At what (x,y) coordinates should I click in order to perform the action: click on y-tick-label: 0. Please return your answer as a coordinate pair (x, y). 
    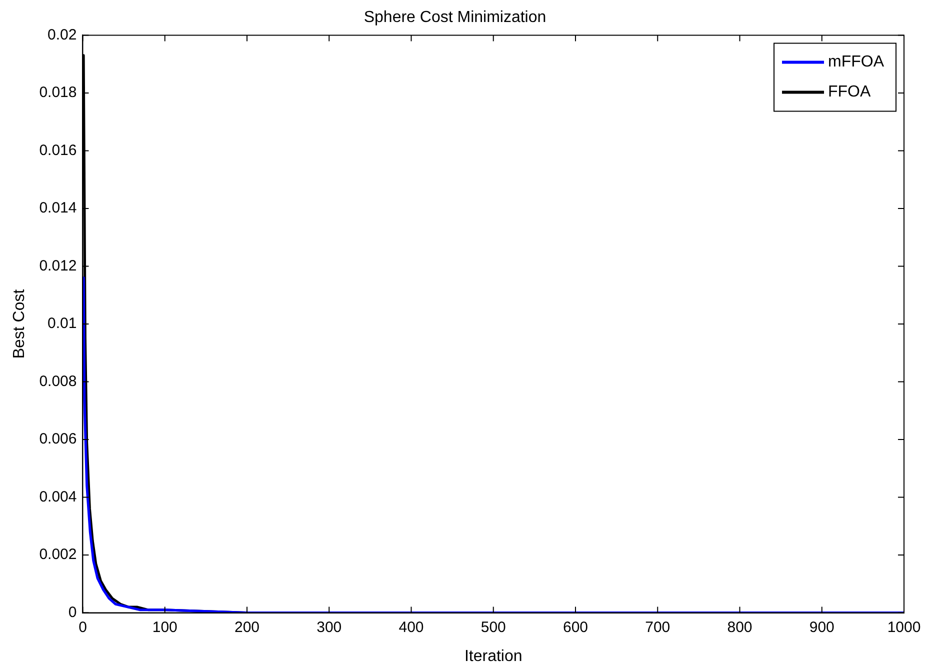
    Looking at the image, I should click on (72, 612).